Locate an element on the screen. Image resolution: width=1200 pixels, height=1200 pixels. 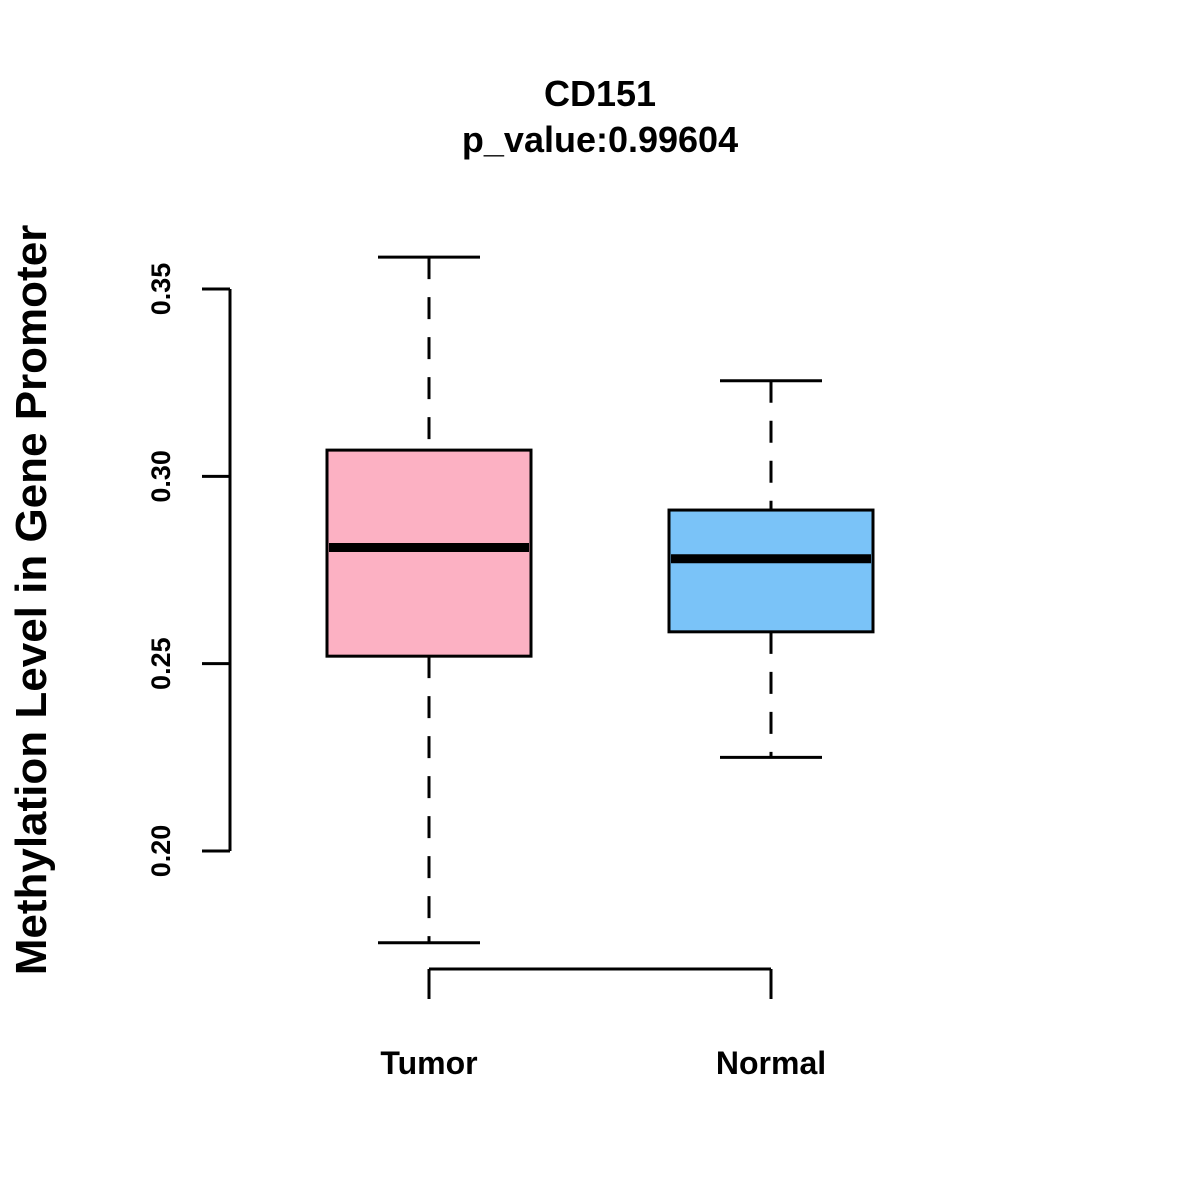
y-axis-label: Methylation Level in Gene Promoter is located at coordinates (31, 600).